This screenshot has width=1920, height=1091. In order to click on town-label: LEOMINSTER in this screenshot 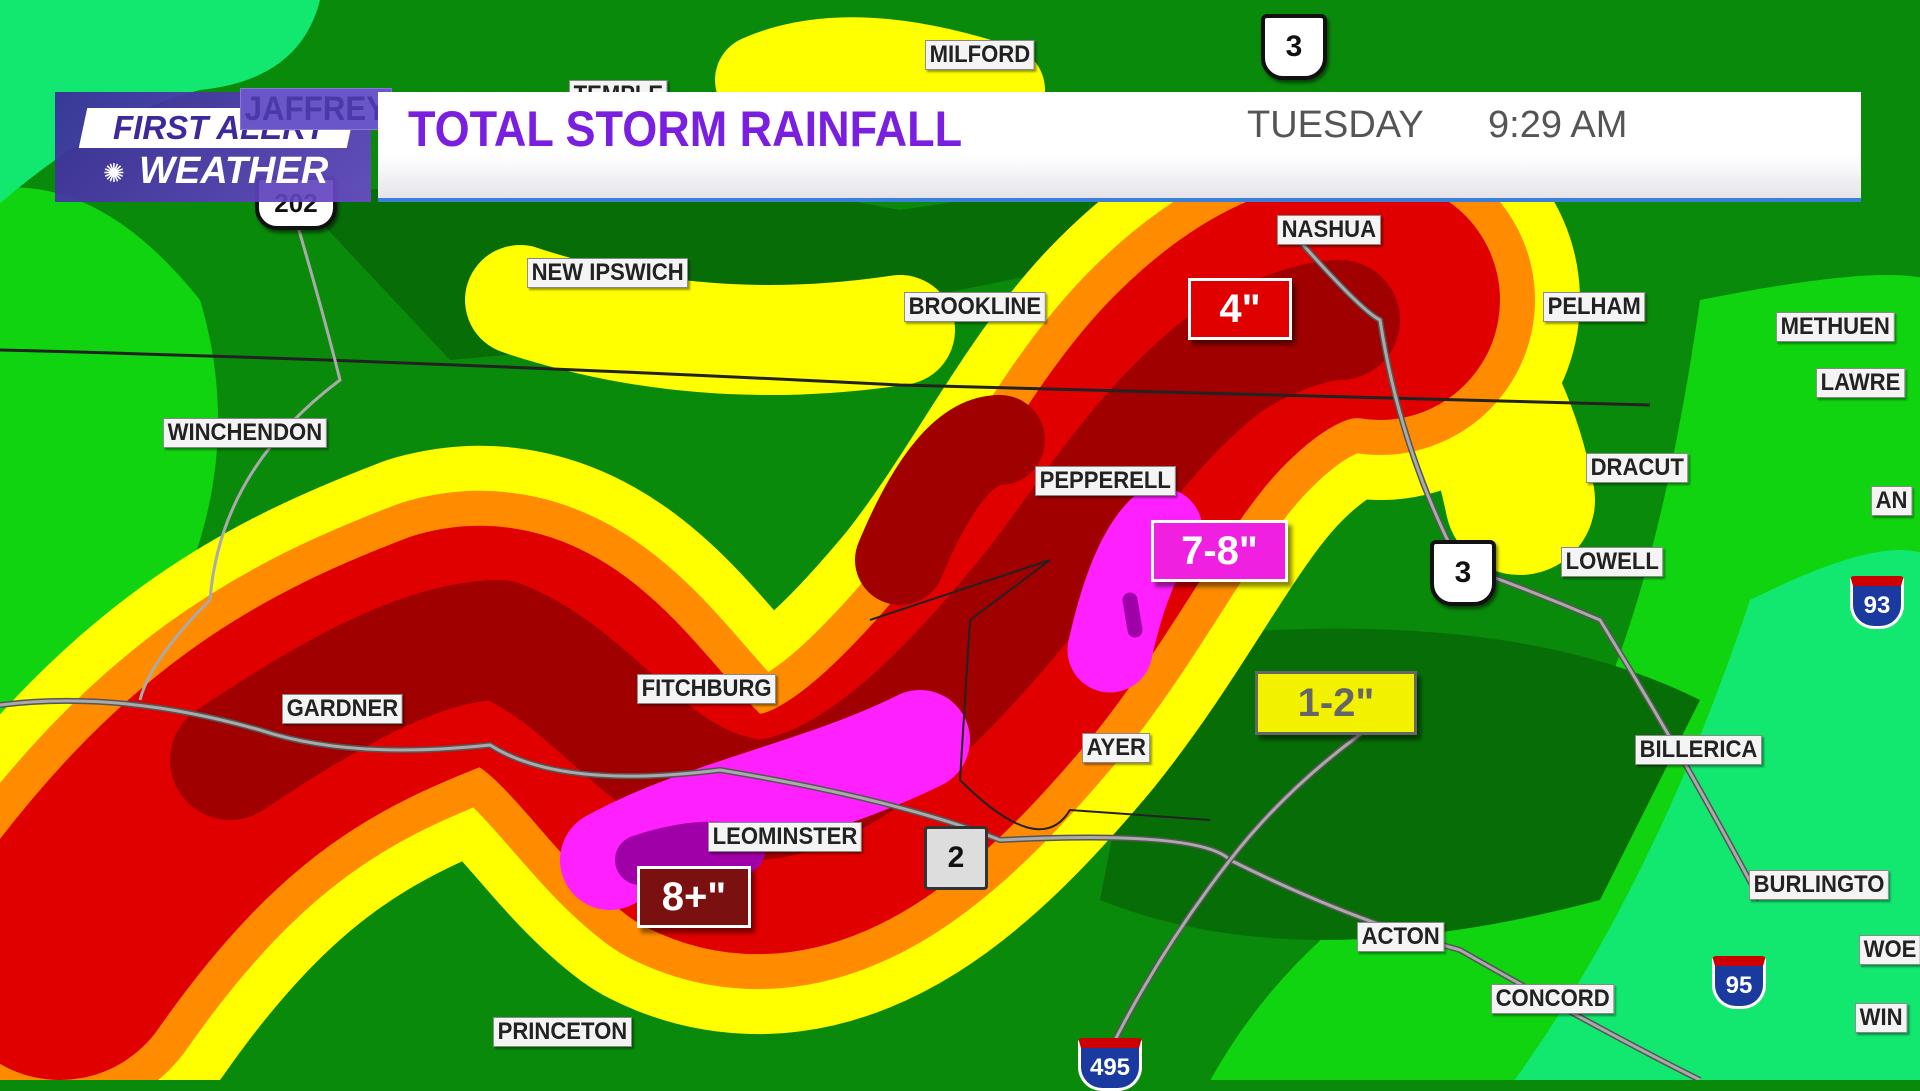, I will do `click(785, 837)`.